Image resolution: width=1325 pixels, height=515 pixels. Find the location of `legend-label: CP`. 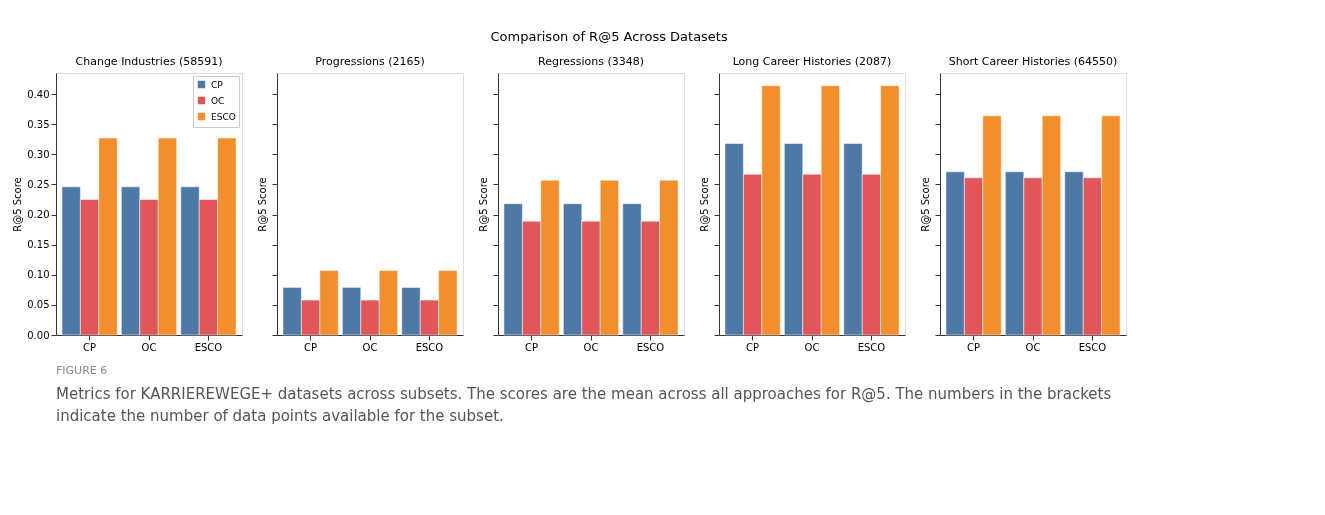

legend-label: CP is located at coordinates (217, 84).